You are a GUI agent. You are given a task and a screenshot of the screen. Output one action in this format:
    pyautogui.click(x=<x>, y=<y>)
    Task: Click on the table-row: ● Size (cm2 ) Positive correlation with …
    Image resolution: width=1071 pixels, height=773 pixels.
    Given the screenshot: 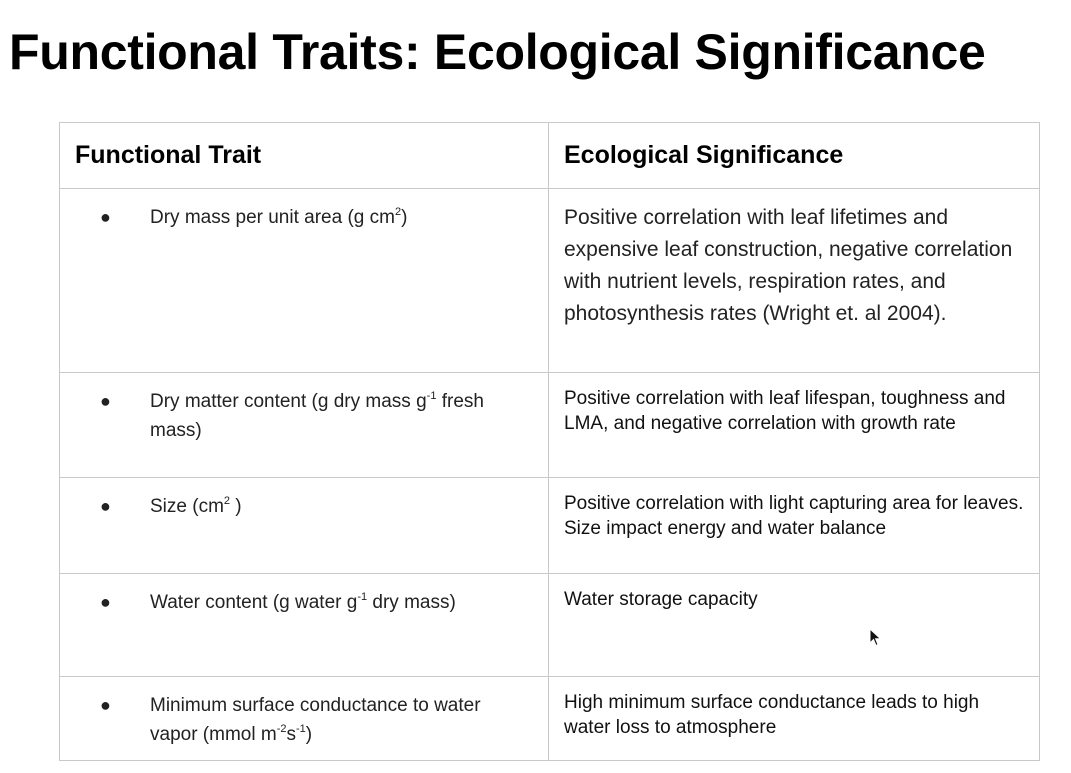 What is the action you would take?
    pyautogui.click(x=549, y=525)
    